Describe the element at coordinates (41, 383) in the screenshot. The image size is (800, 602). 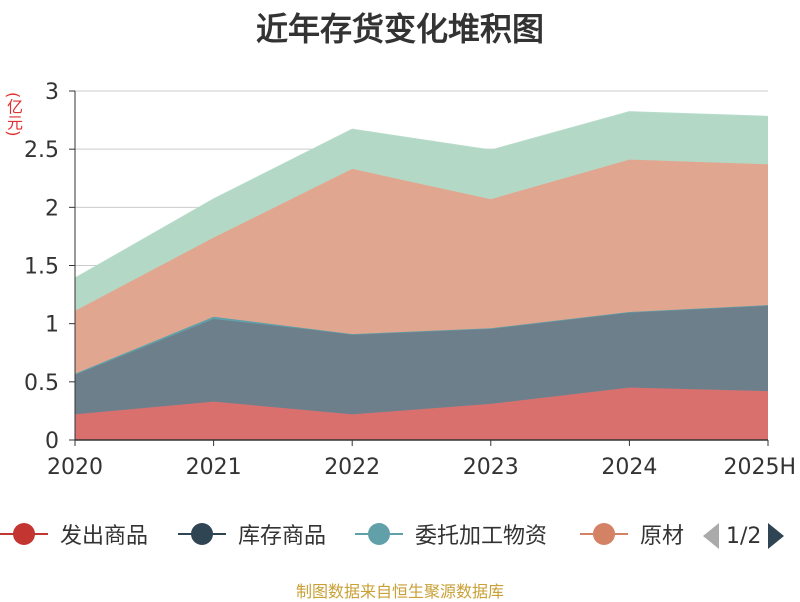
I see `y-tick-label: 0.5` at that location.